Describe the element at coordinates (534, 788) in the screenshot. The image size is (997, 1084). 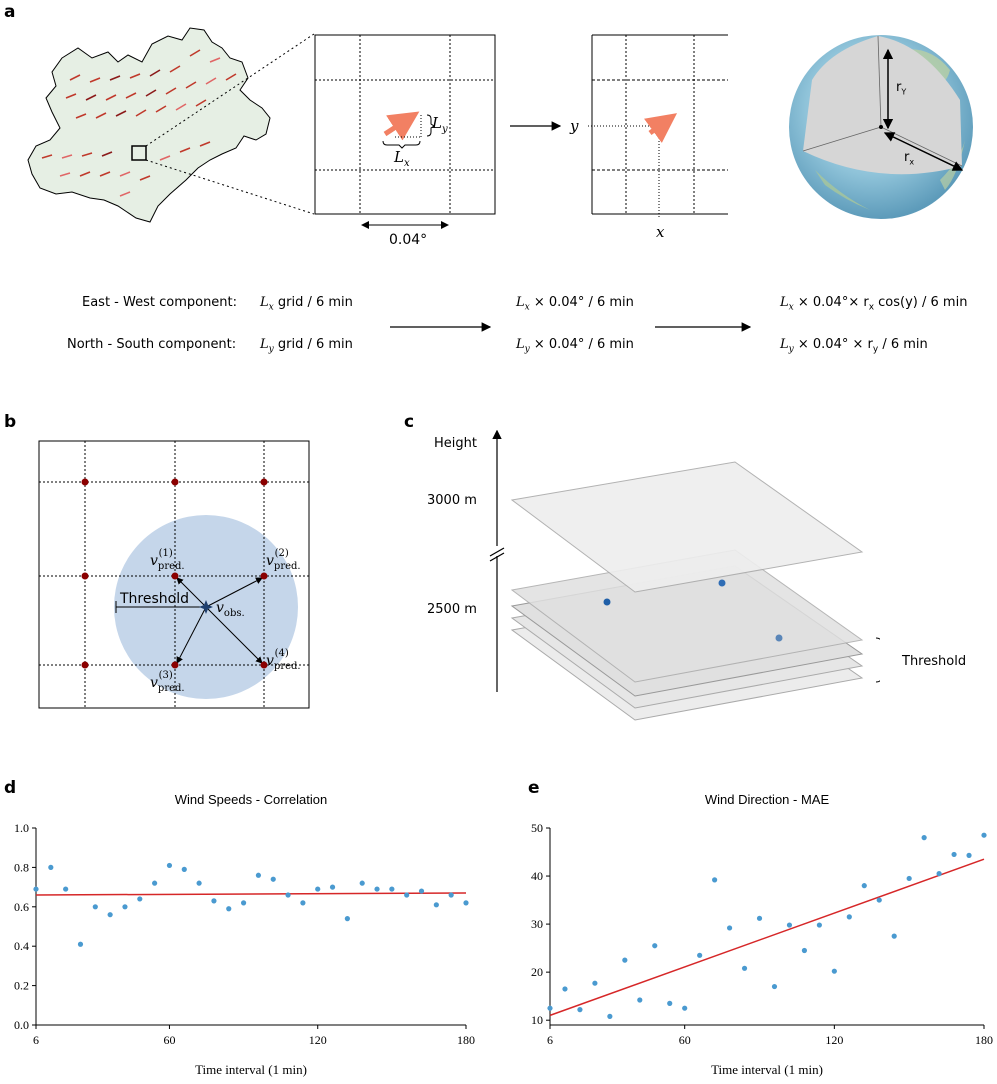
I see `panel-e-letter: e` at that location.